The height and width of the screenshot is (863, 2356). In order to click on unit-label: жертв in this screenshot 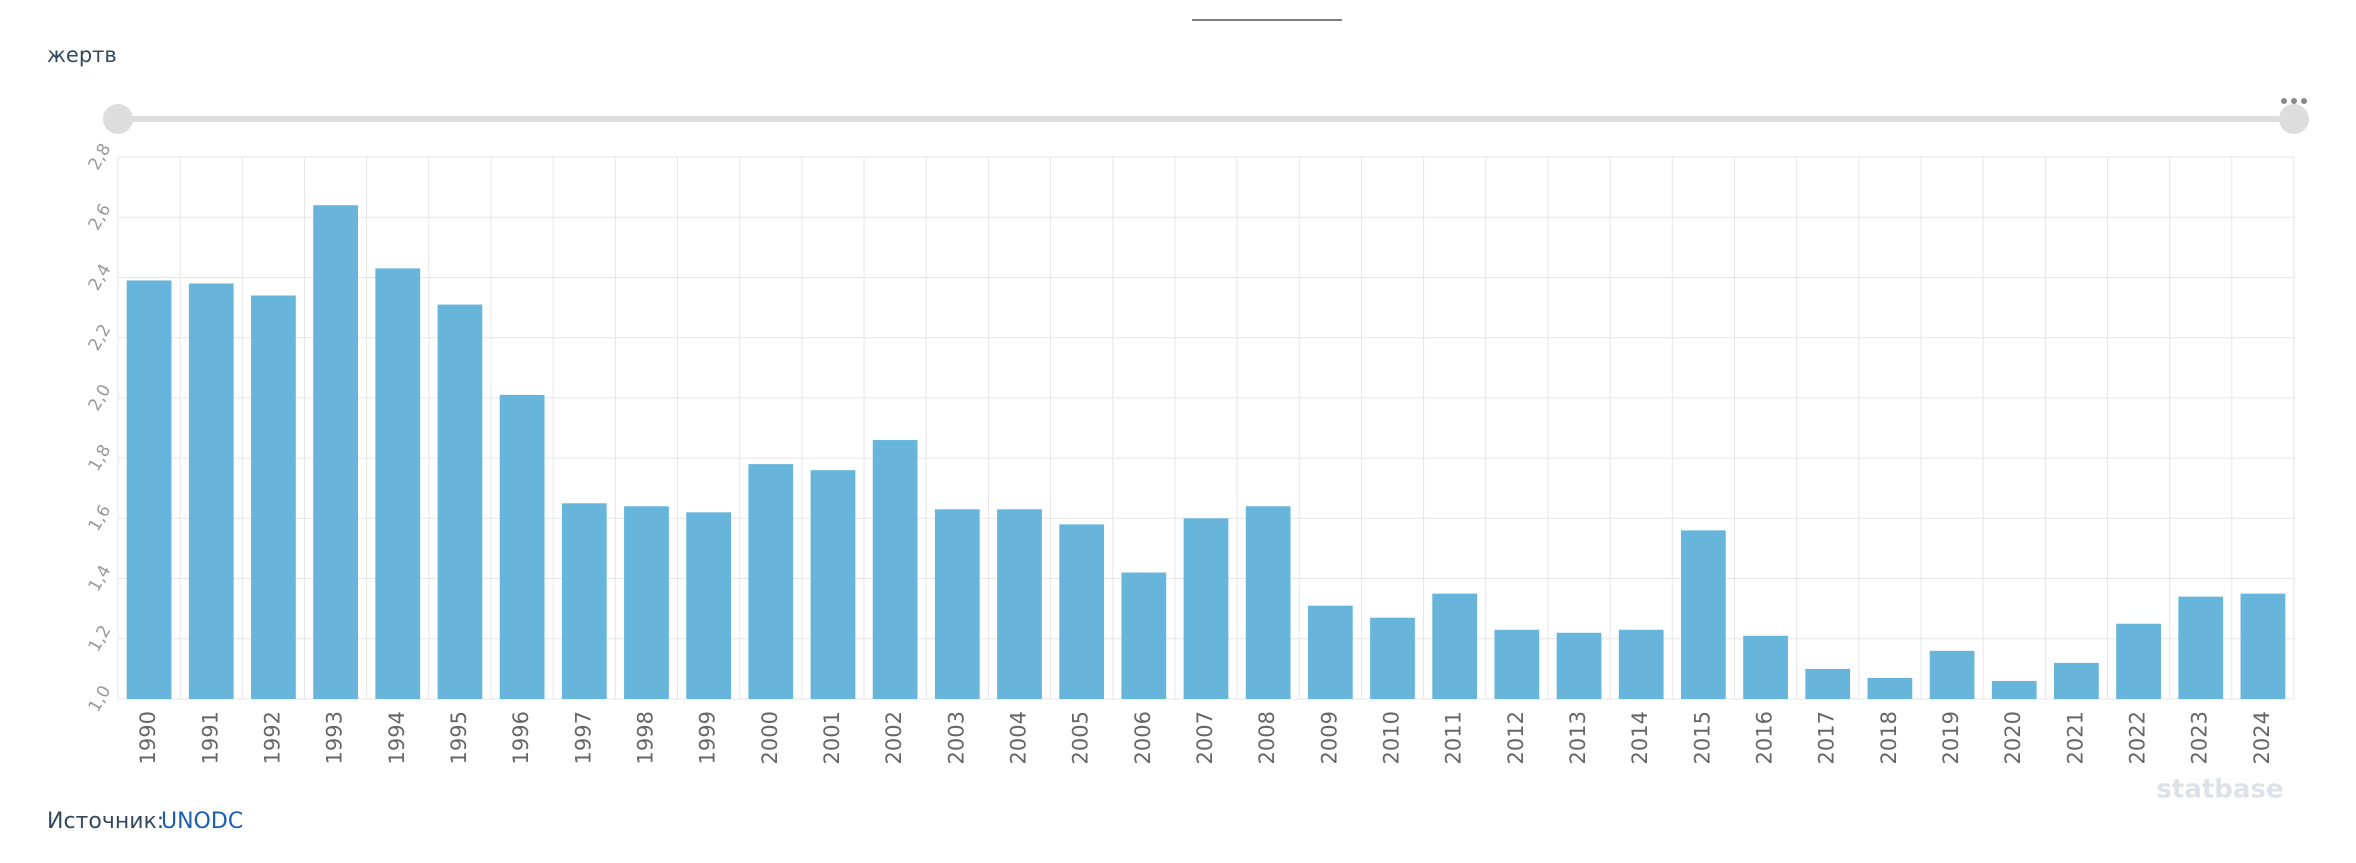, I will do `click(82, 55)`.